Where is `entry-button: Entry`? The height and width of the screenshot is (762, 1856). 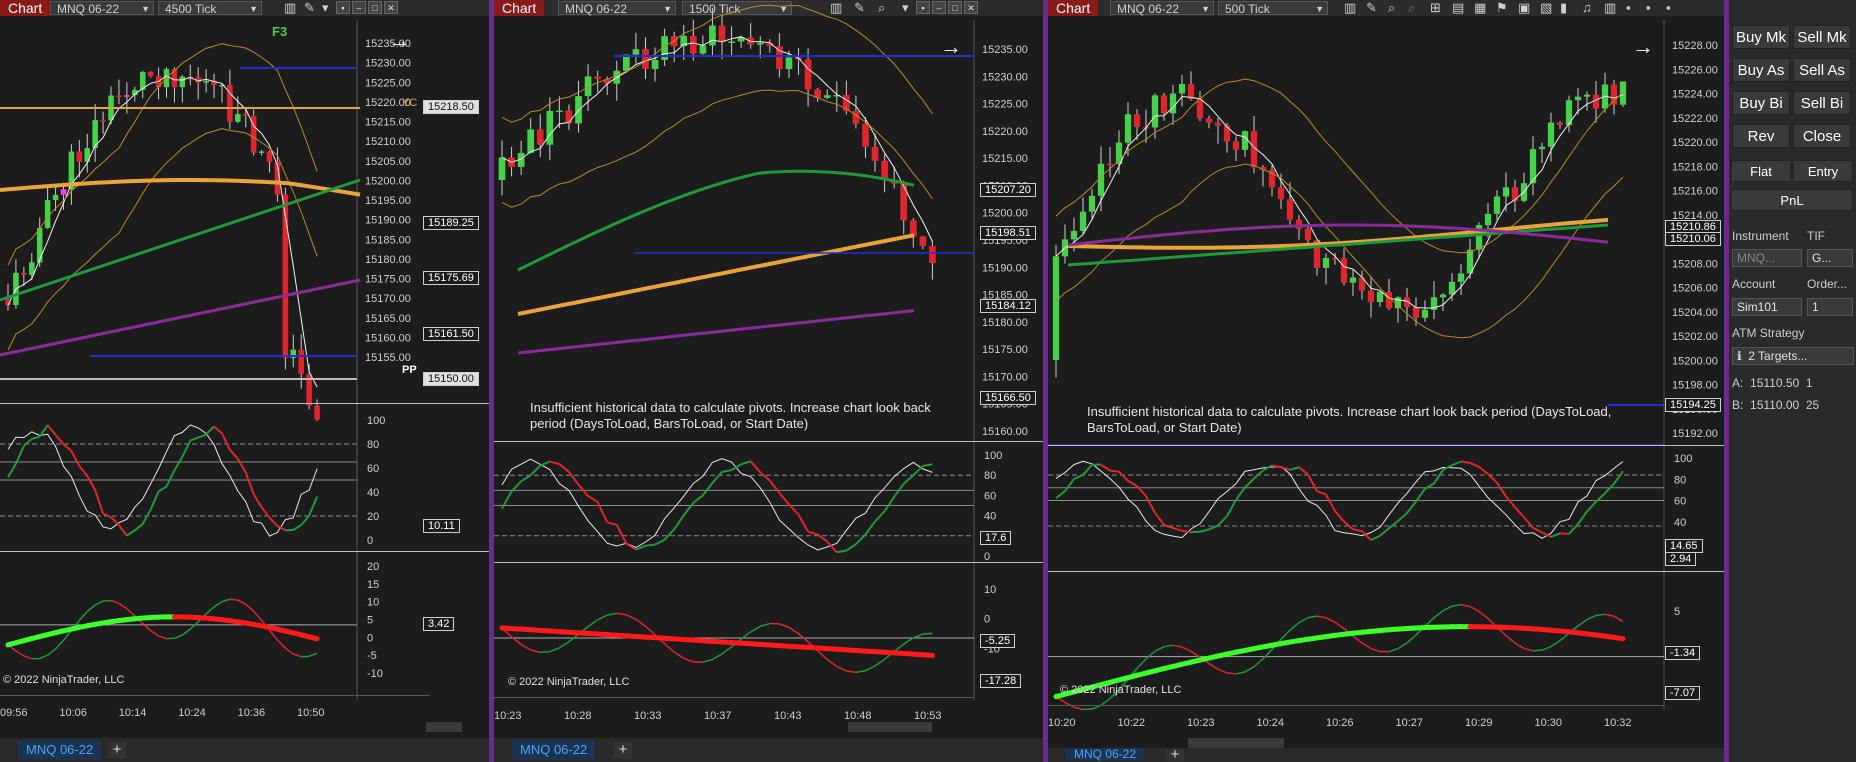
entry-button: Entry is located at coordinates (1823, 171).